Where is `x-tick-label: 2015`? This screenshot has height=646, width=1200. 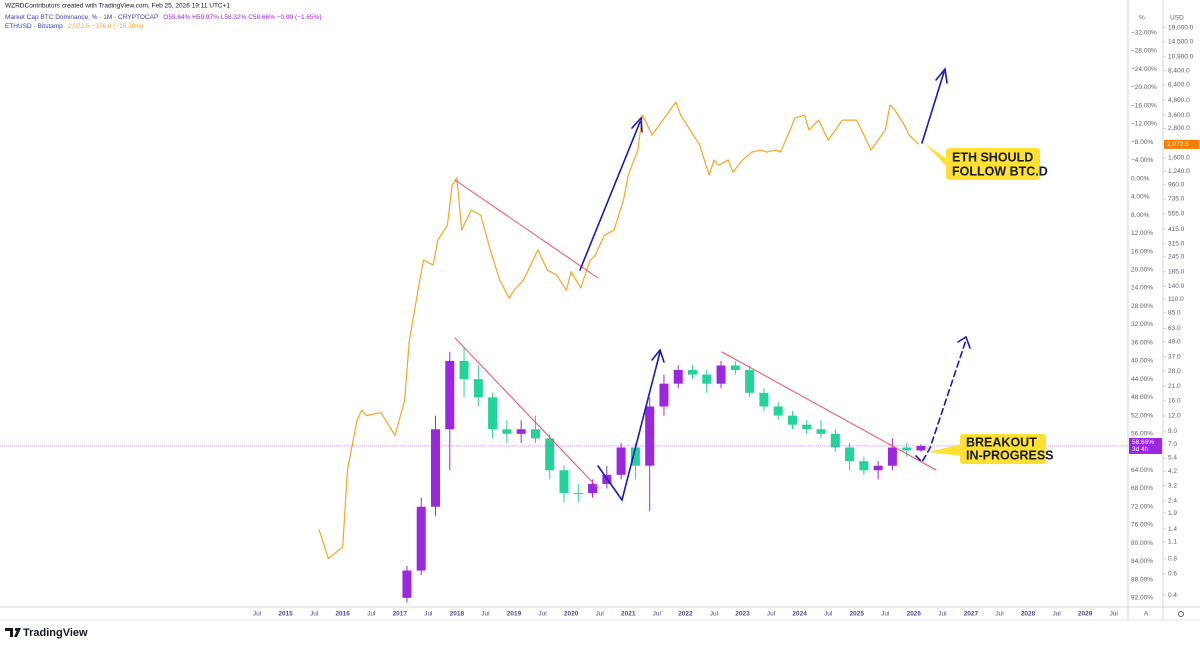 x-tick-label: 2015 is located at coordinates (285, 614).